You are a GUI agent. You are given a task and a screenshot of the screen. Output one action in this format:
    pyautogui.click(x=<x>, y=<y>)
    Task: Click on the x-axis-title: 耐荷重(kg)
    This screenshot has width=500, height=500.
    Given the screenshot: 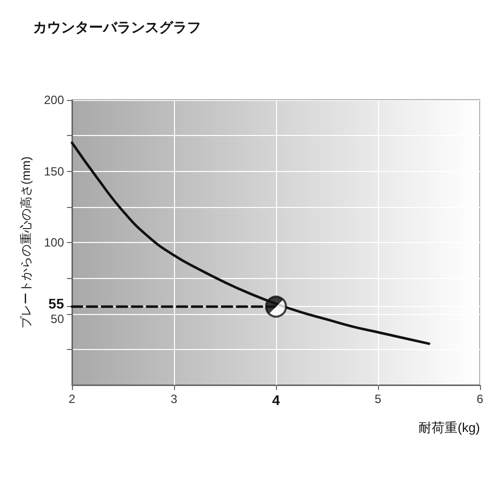 What is the action you would take?
    pyautogui.click(x=449, y=427)
    